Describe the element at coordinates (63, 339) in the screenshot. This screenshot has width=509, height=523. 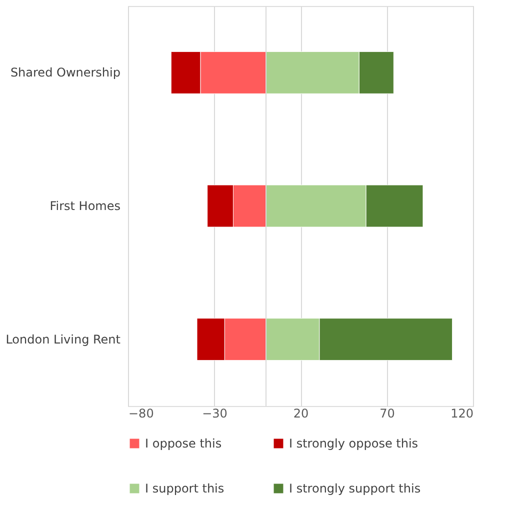
I see `y-tick-label: London Living Rent` at that location.